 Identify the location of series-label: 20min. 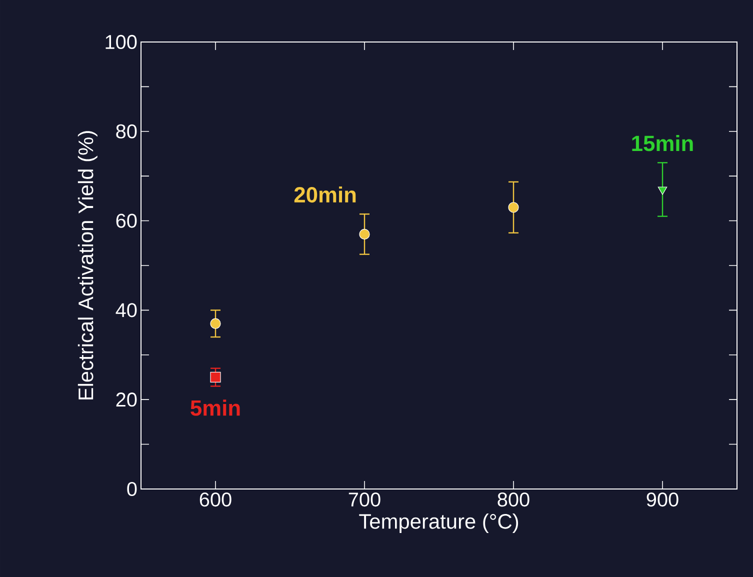
(325, 194).